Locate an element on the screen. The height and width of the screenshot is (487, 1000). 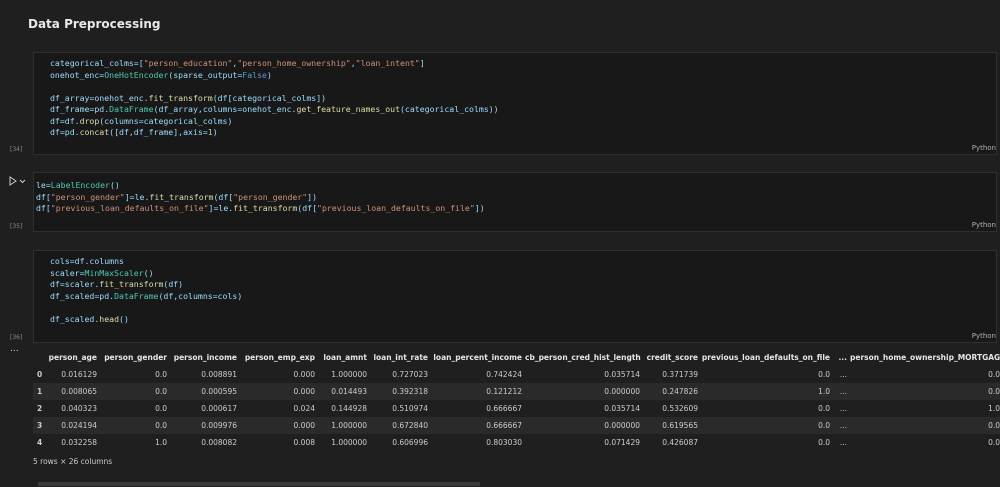
column-header: person_income is located at coordinates (205, 357).